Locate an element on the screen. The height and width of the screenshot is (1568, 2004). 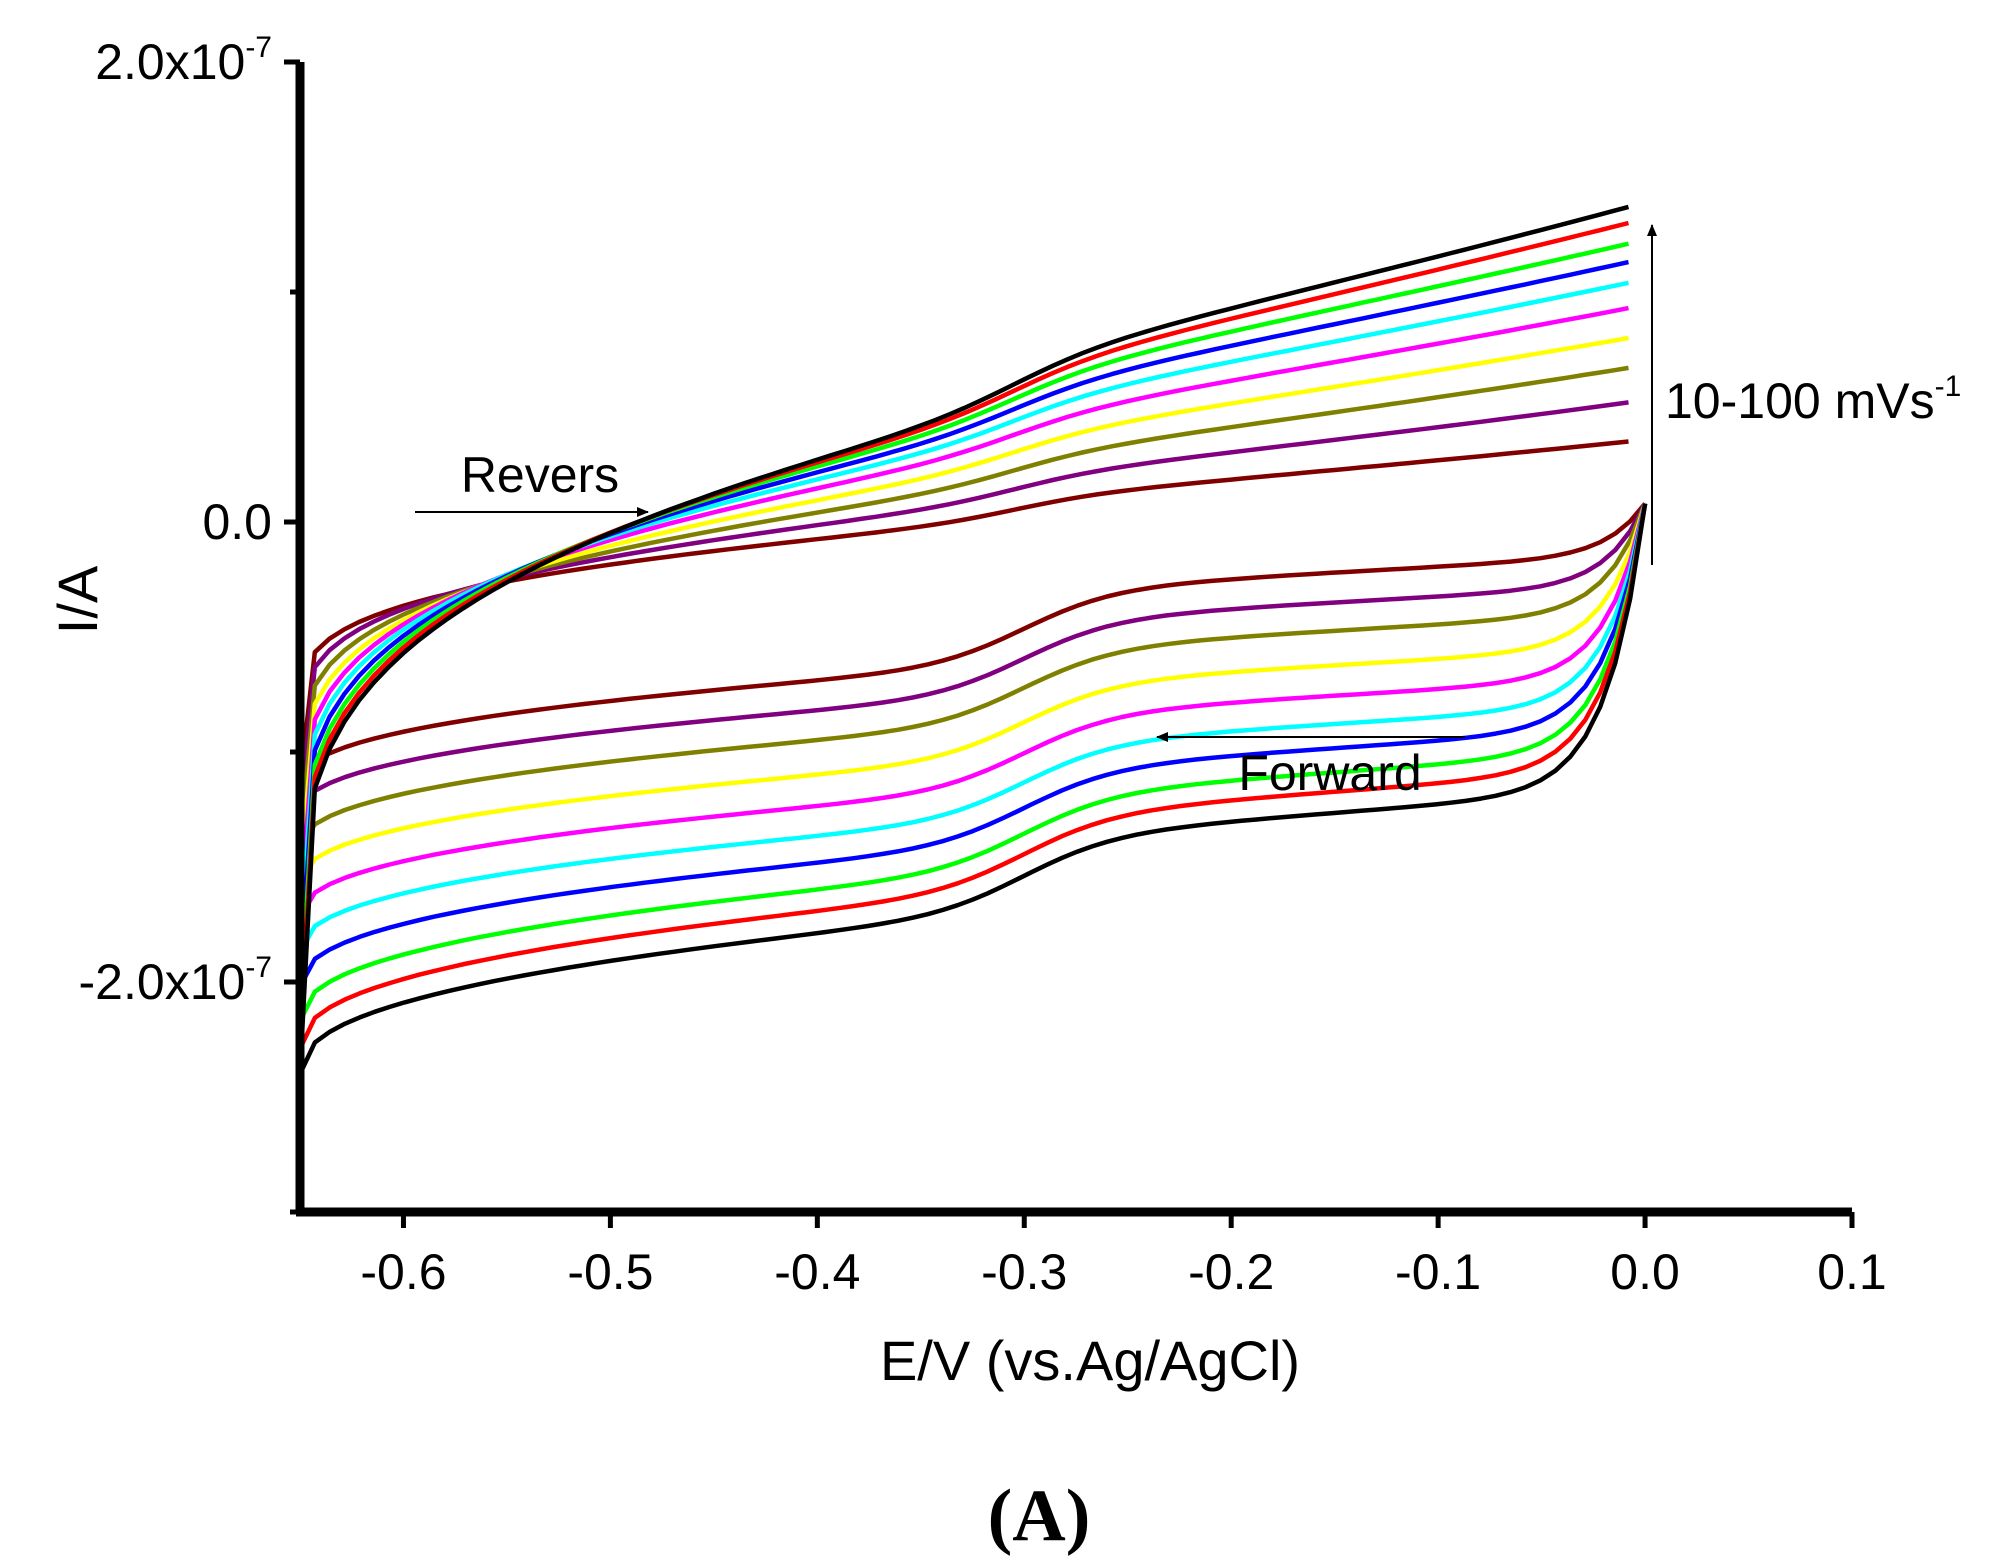
x-tick-label-7: 0.1 is located at coordinates (1852, 1272).